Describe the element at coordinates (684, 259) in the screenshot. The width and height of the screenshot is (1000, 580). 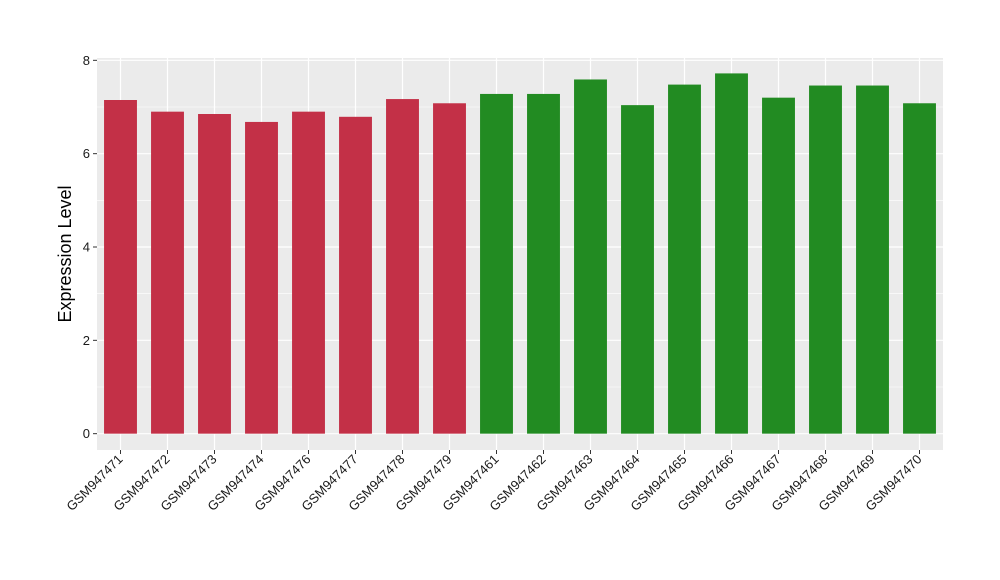
I see `bar-GSM947465` at that location.